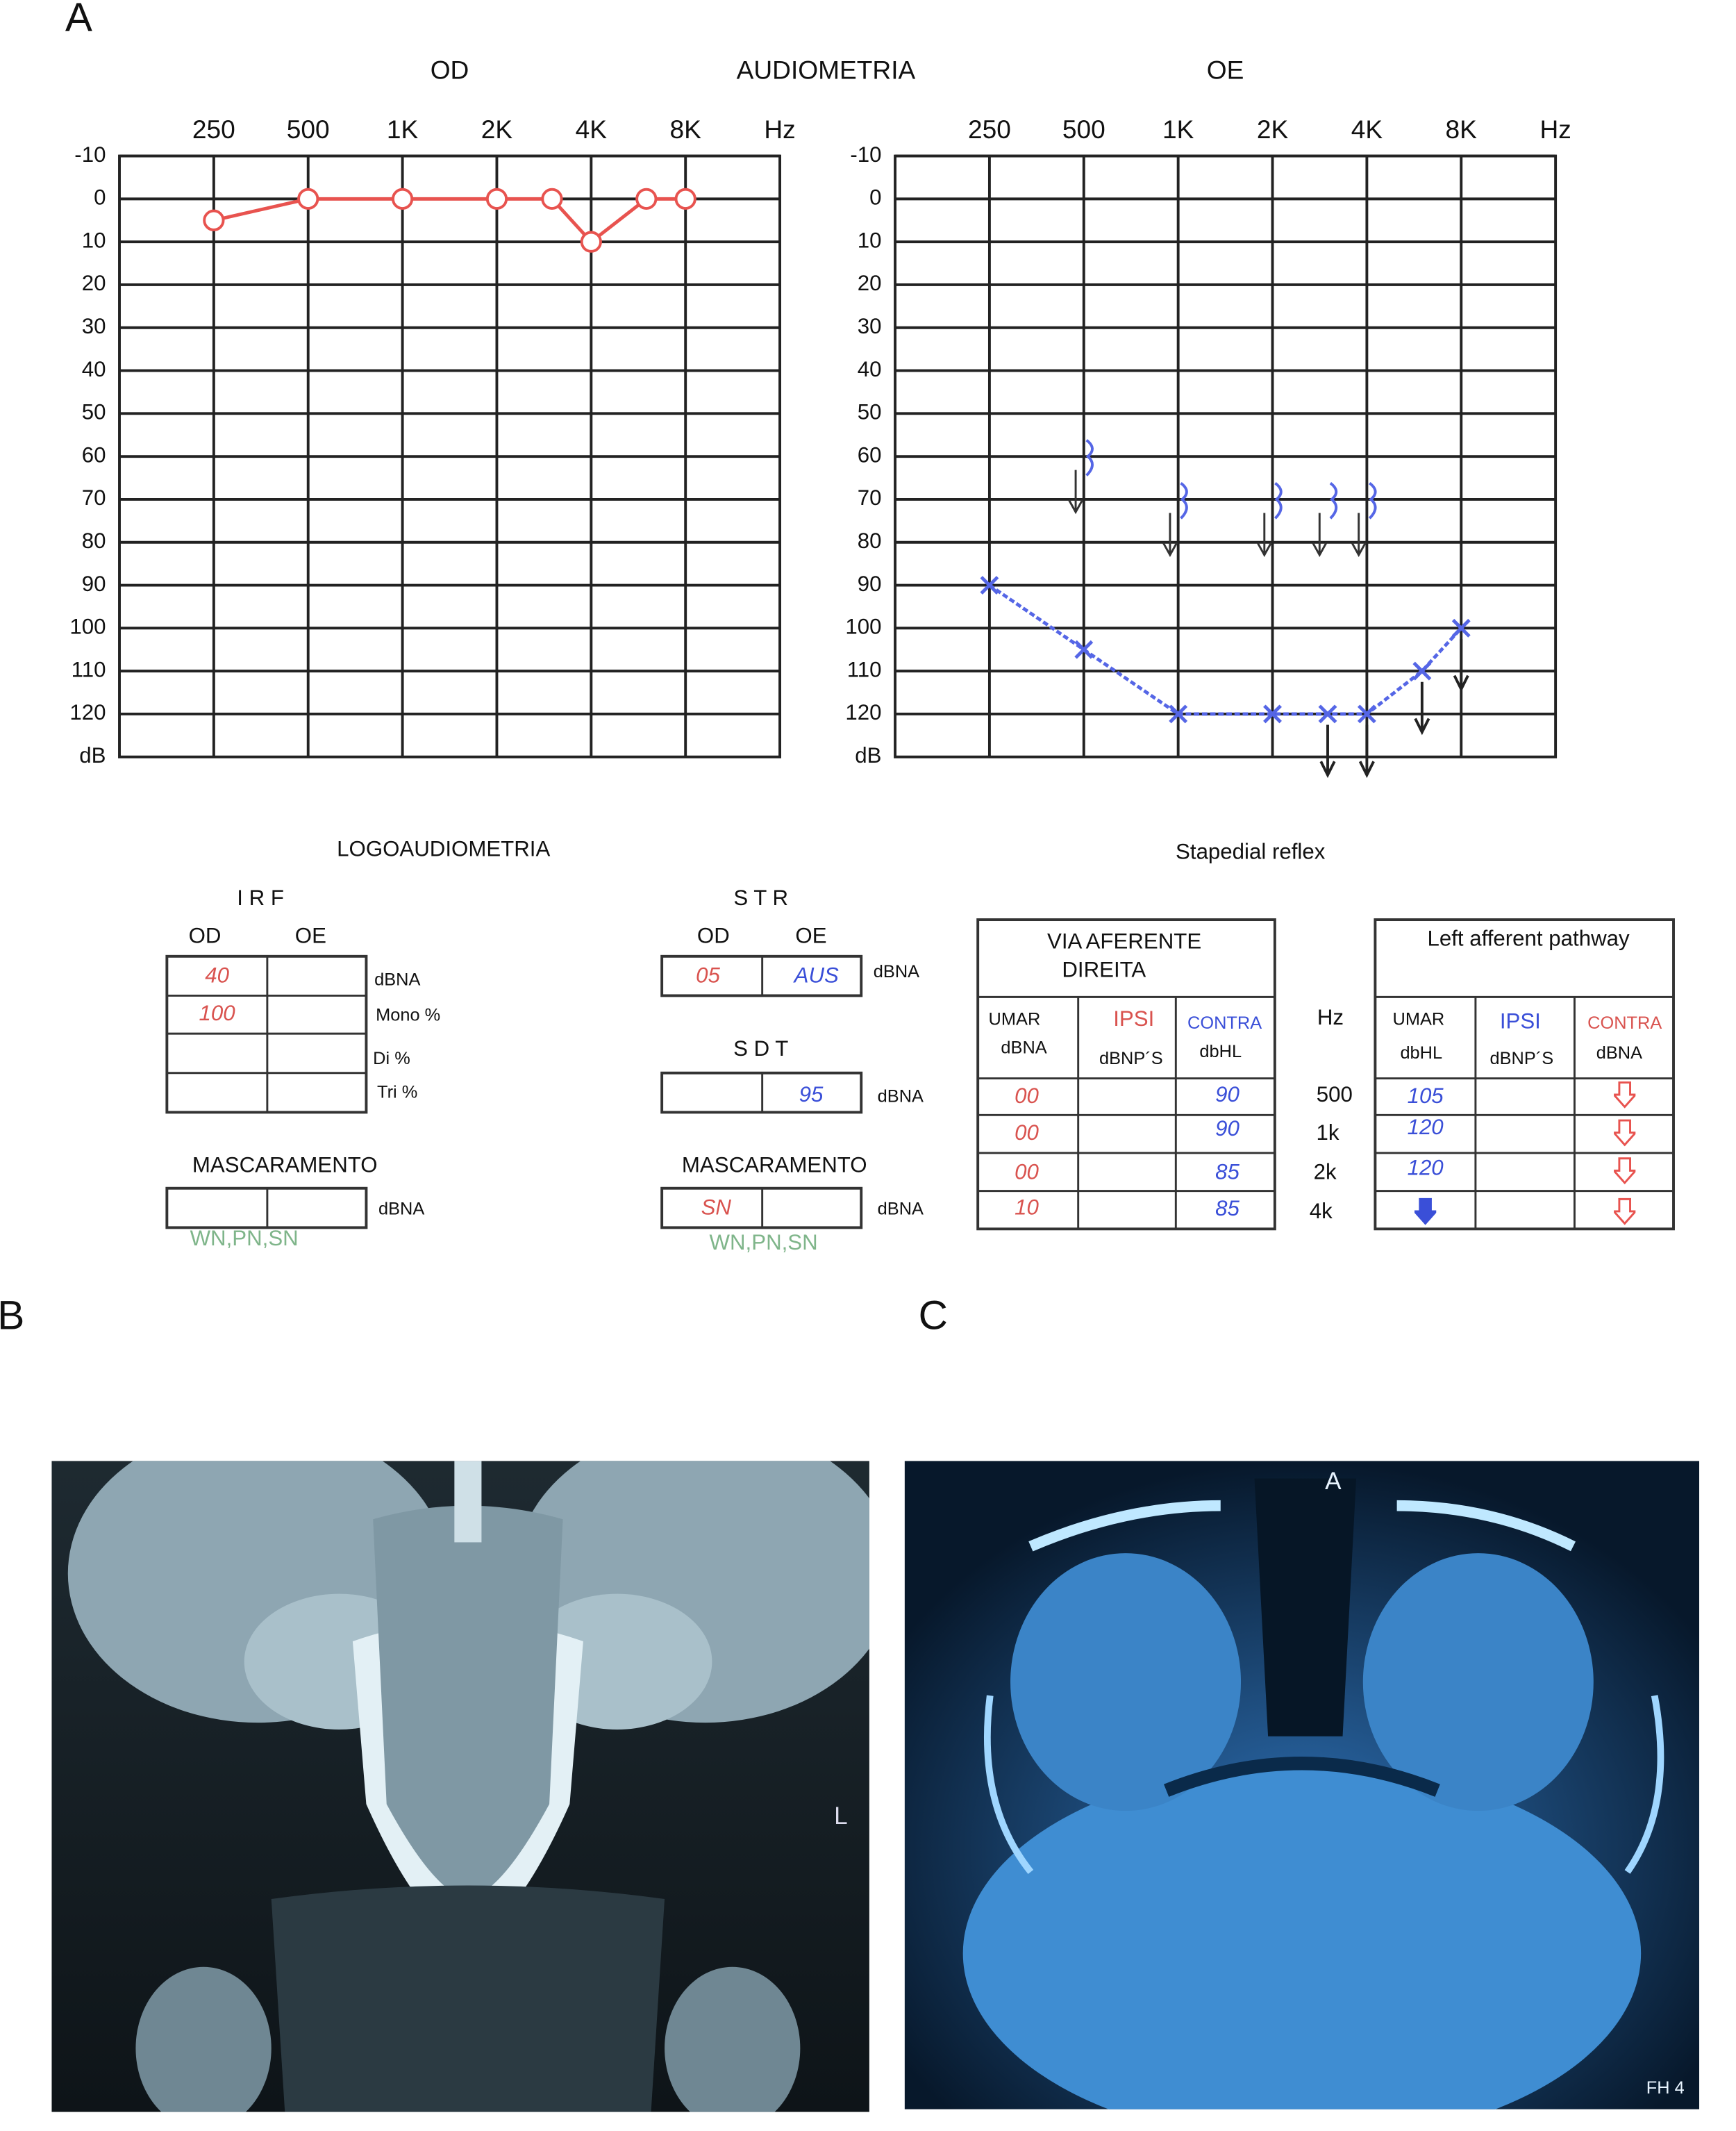 The image size is (1736, 2131). I want to click on section-title: Stapedial reflex, so click(1251, 852).